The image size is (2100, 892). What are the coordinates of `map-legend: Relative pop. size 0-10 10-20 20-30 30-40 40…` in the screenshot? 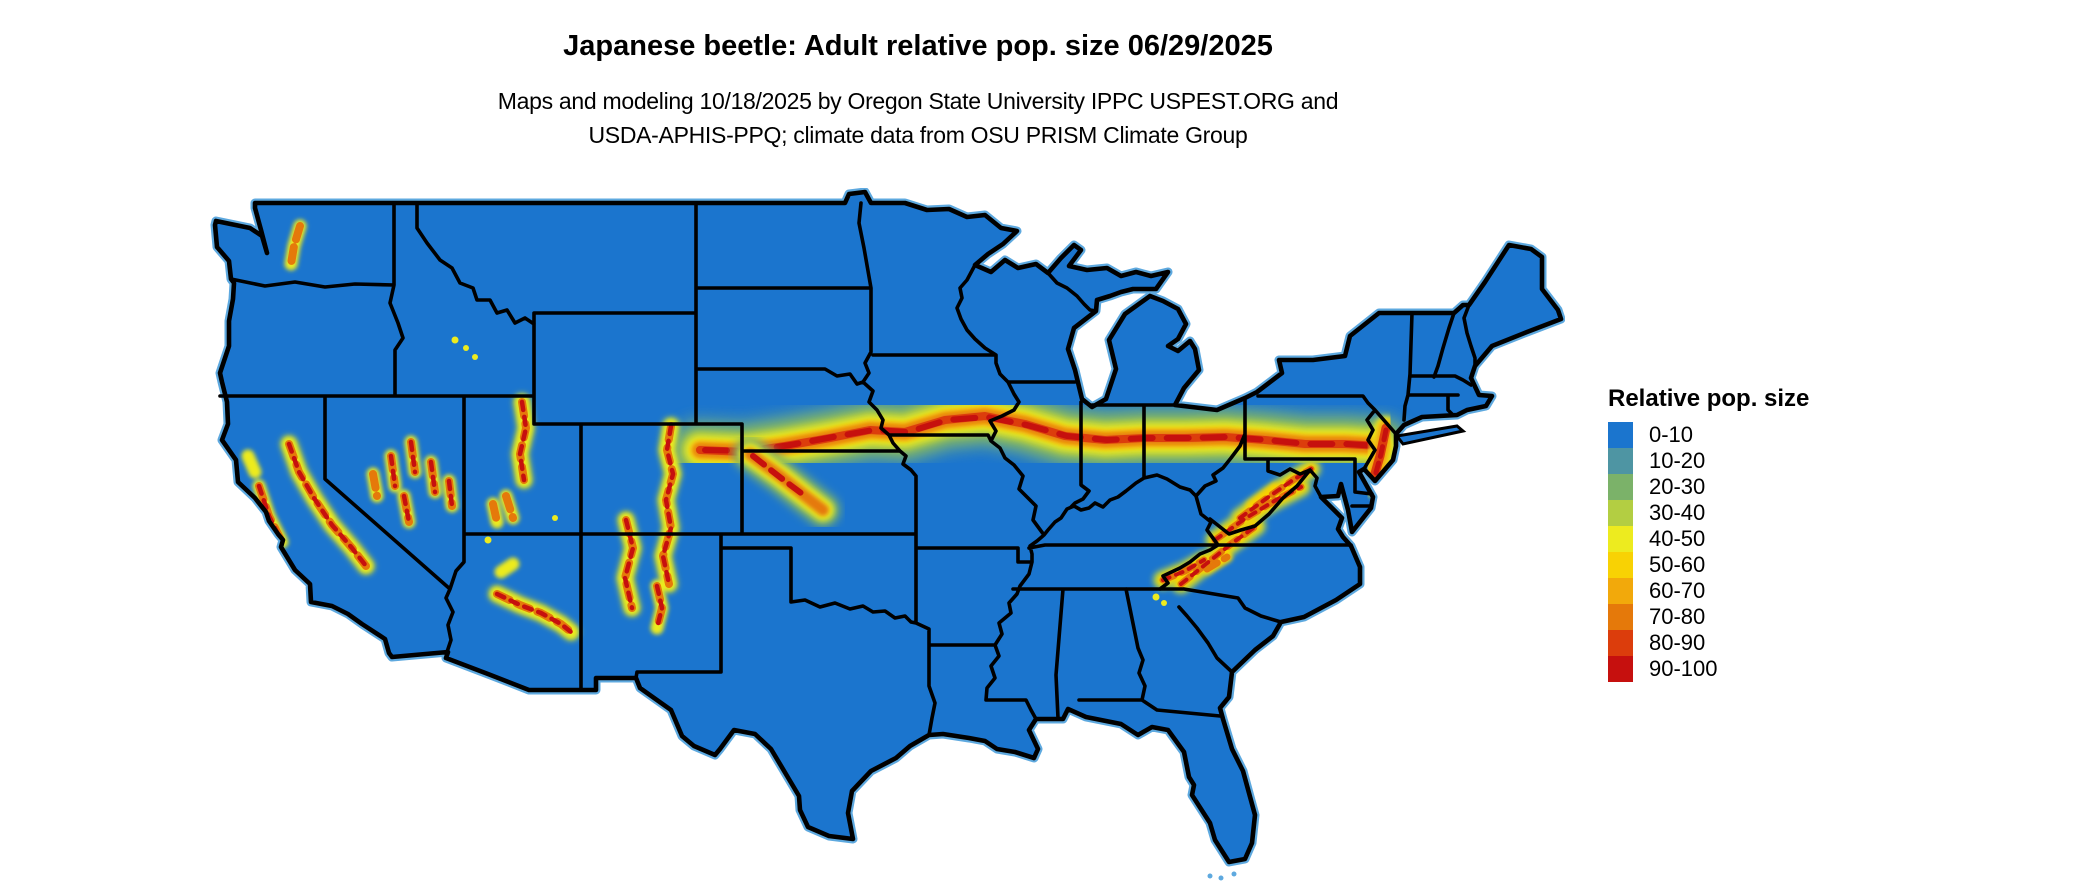 It's located at (1708, 533).